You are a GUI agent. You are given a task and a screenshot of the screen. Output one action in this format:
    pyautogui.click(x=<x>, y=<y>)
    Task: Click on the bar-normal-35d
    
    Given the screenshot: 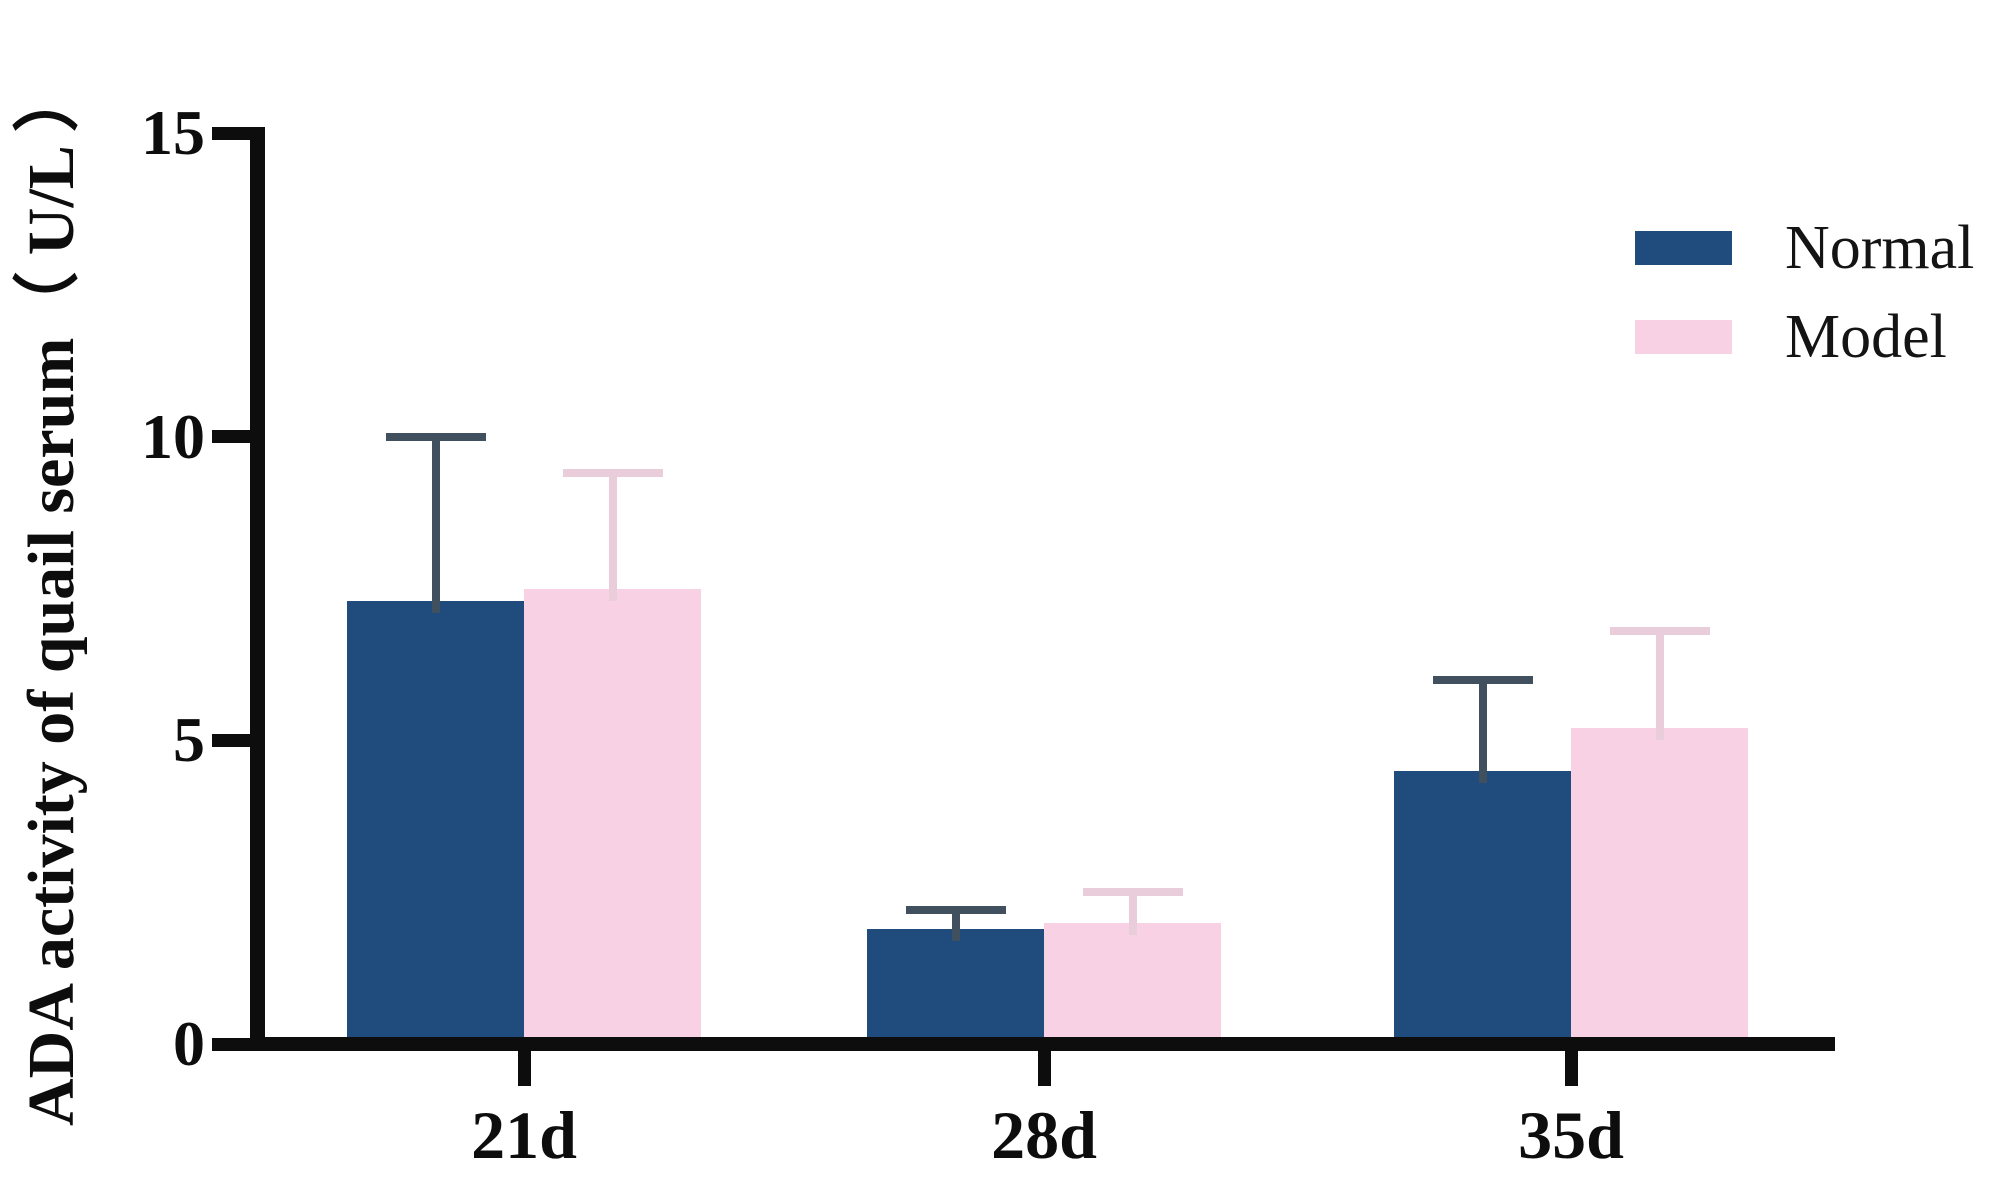 What is the action you would take?
    pyautogui.click(x=1482, y=908)
    